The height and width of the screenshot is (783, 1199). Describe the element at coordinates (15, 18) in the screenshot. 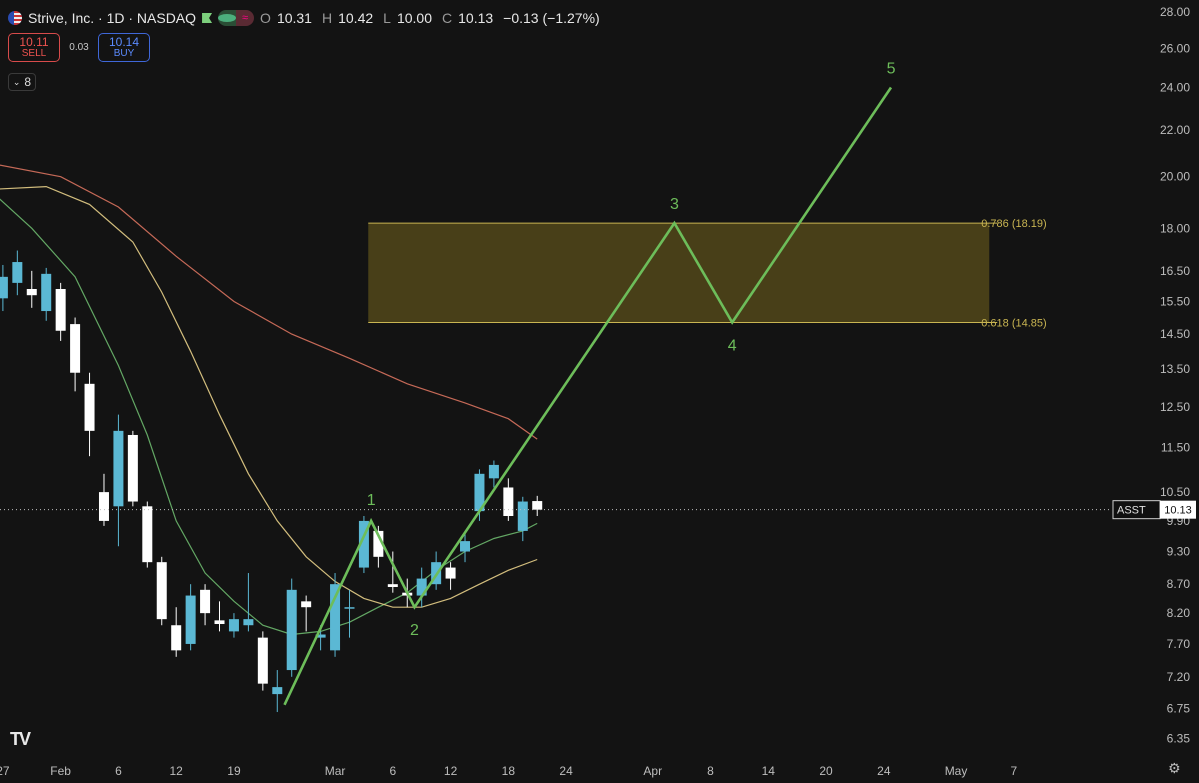

I see `us-flag-icon` at that location.